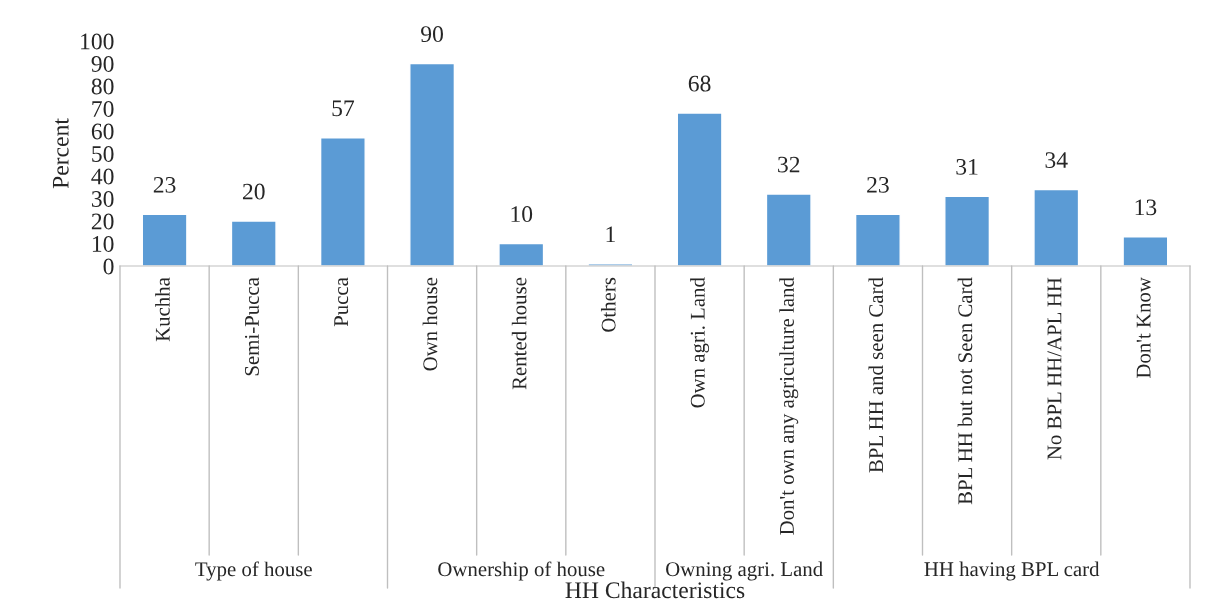  What do you see at coordinates (432, 34) in the screenshot?
I see `data-label: 90` at bounding box center [432, 34].